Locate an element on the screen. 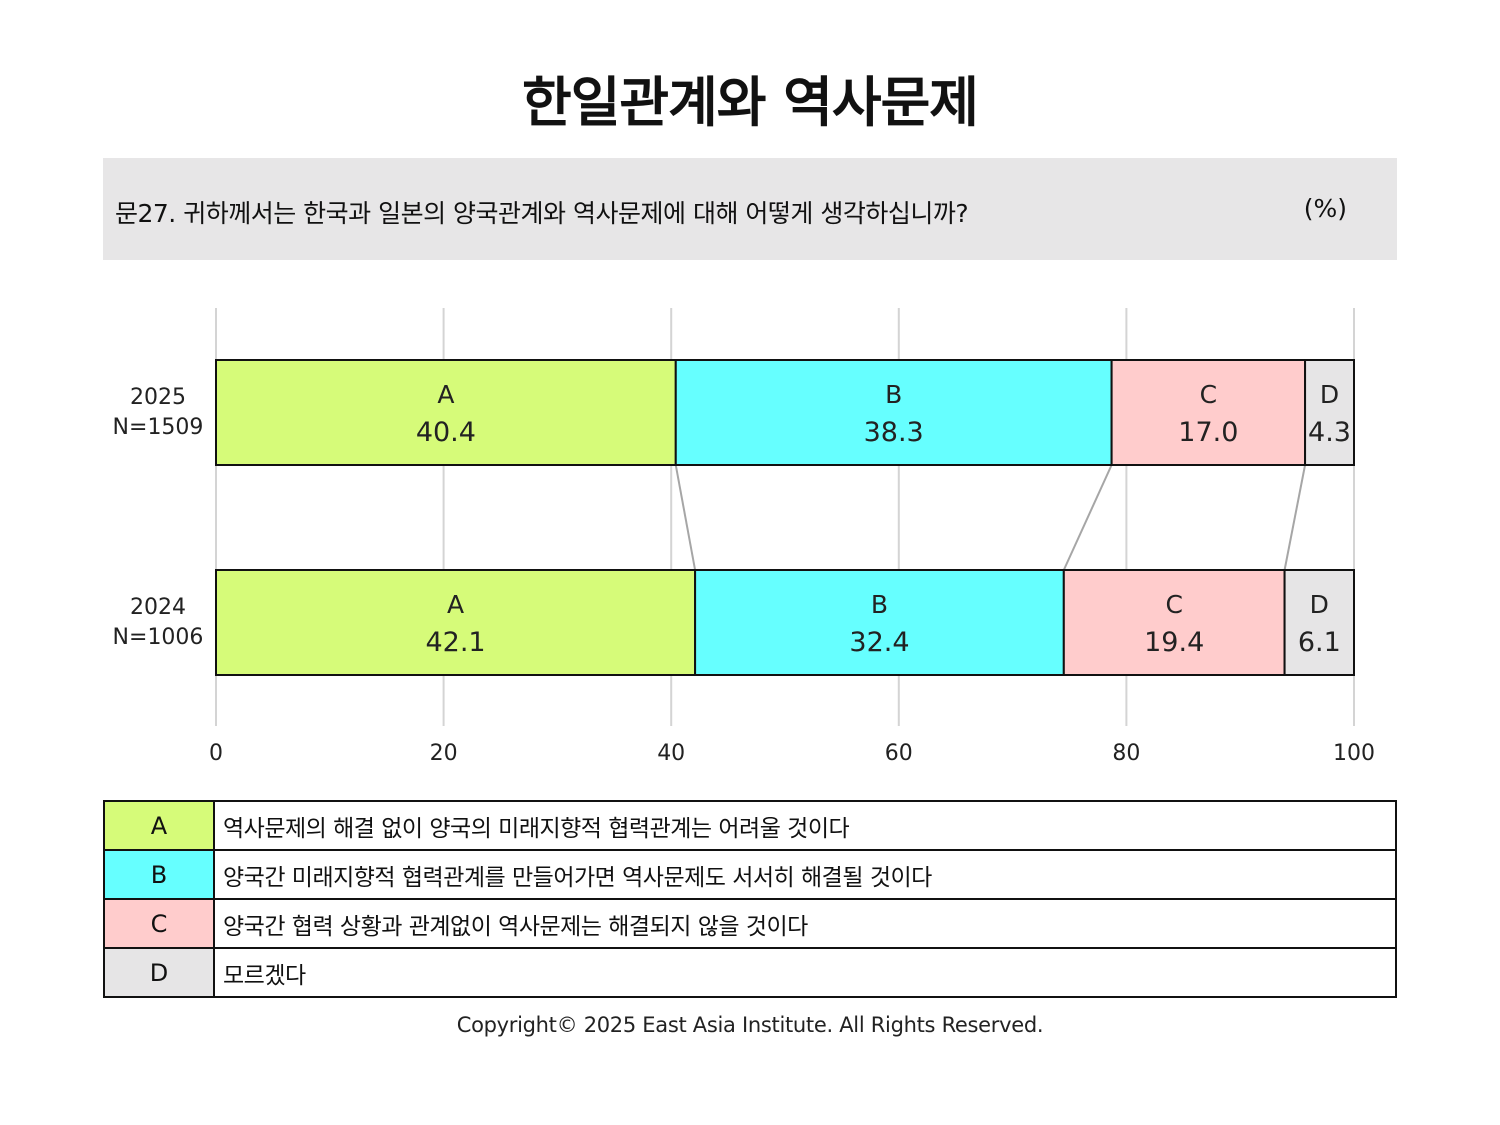  data-label-2024-c: 19.4 is located at coordinates (1174, 642).